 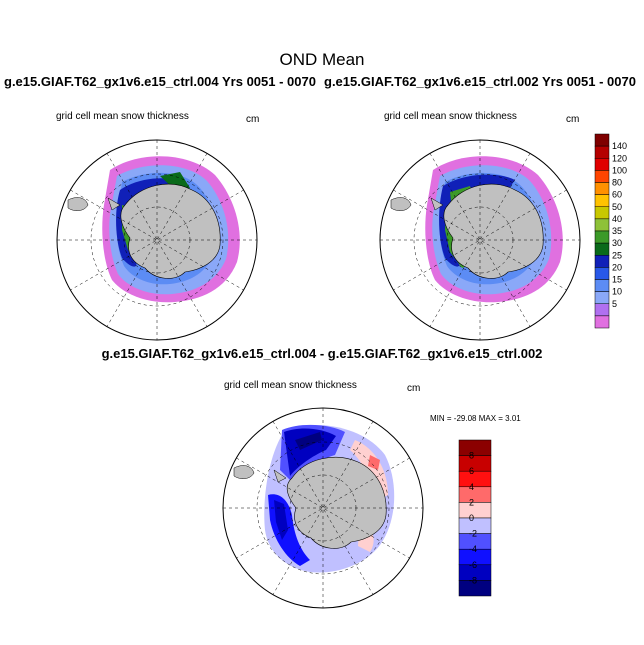 I want to click on colorbar-snow-thickness: 140 120 100 80 60 50 40 35 30 25 20 15 10 5, so click(x=610, y=231).